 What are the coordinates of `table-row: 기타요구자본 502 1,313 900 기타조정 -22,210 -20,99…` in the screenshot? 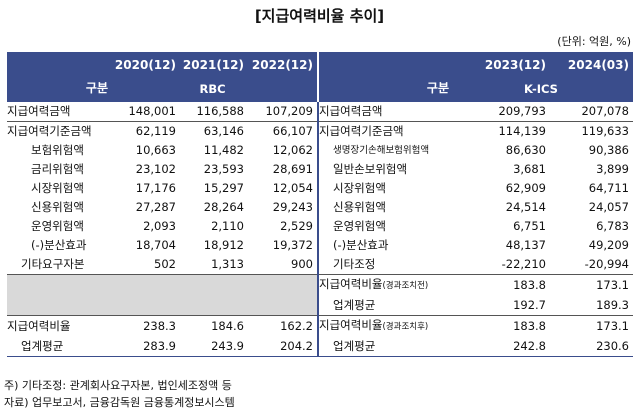 It's located at (320, 265).